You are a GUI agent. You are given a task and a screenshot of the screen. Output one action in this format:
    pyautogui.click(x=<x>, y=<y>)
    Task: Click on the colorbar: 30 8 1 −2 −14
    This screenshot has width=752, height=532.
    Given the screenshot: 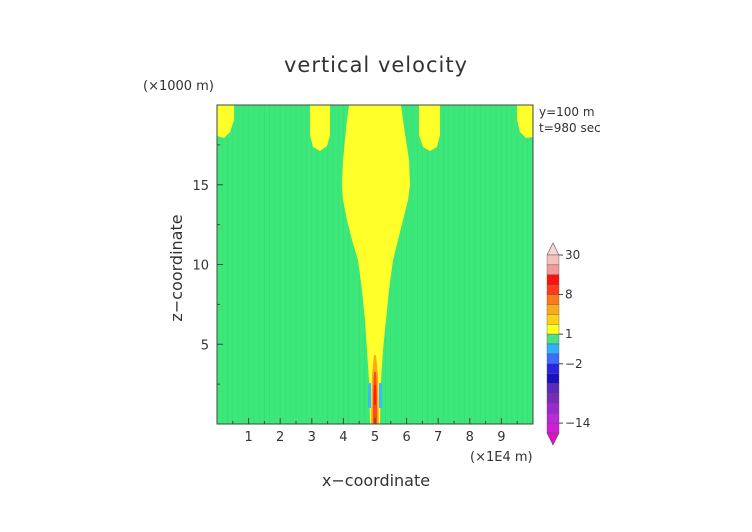 What is the action you would take?
    pyautogui.click(x=568, y=344)
    